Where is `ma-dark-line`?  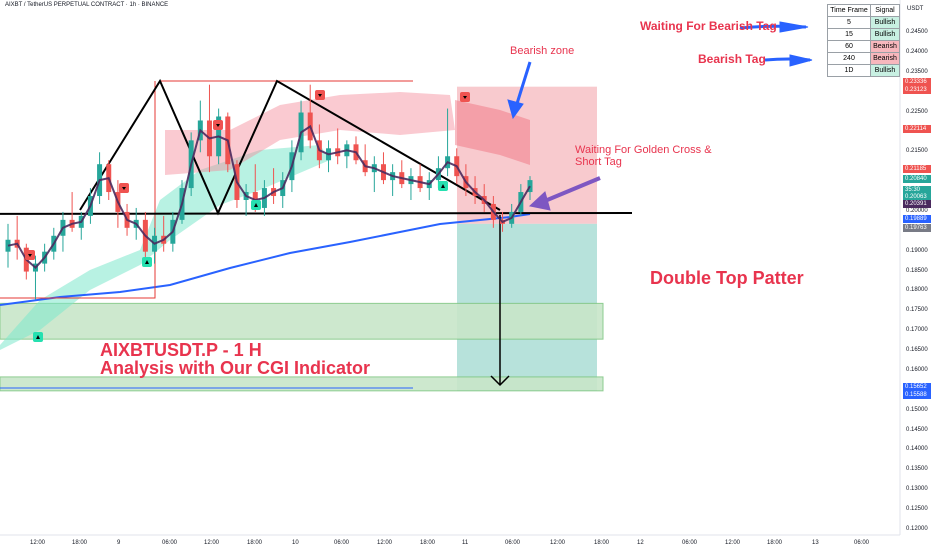
ma-dark-line is located at coordinates (269, 196).